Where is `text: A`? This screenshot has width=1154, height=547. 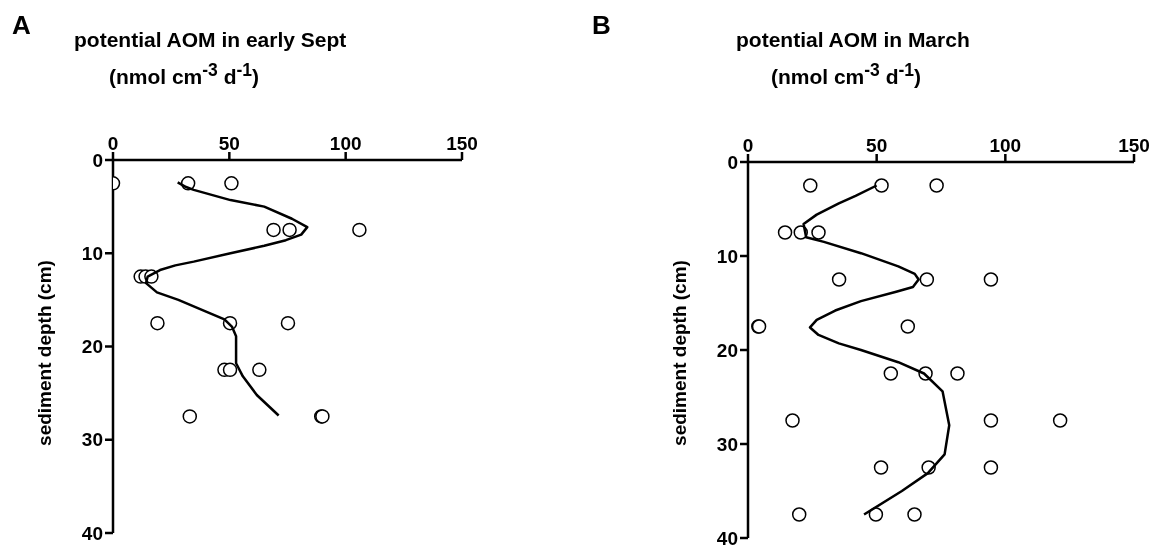
text: A is located at coordinates (21, 25).